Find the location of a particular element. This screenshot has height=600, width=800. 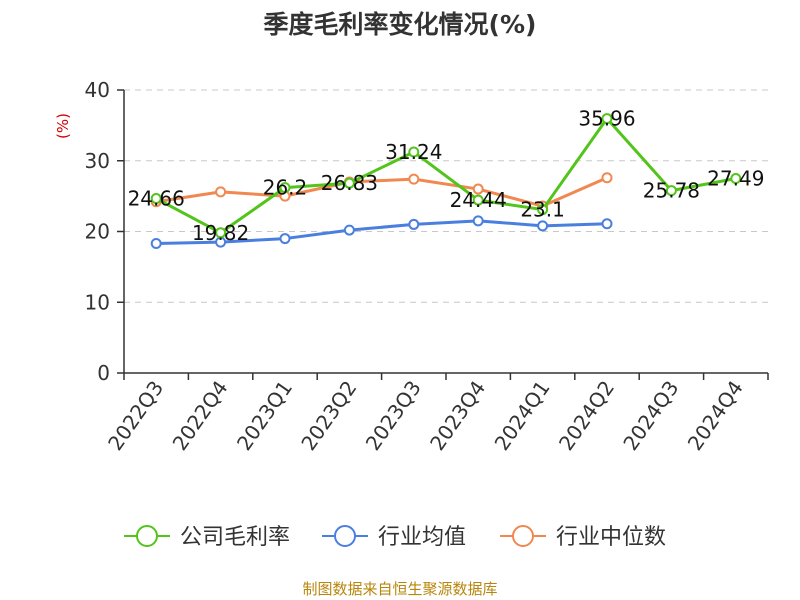

data-label: 24.66 is located at coordinates (156, 199).